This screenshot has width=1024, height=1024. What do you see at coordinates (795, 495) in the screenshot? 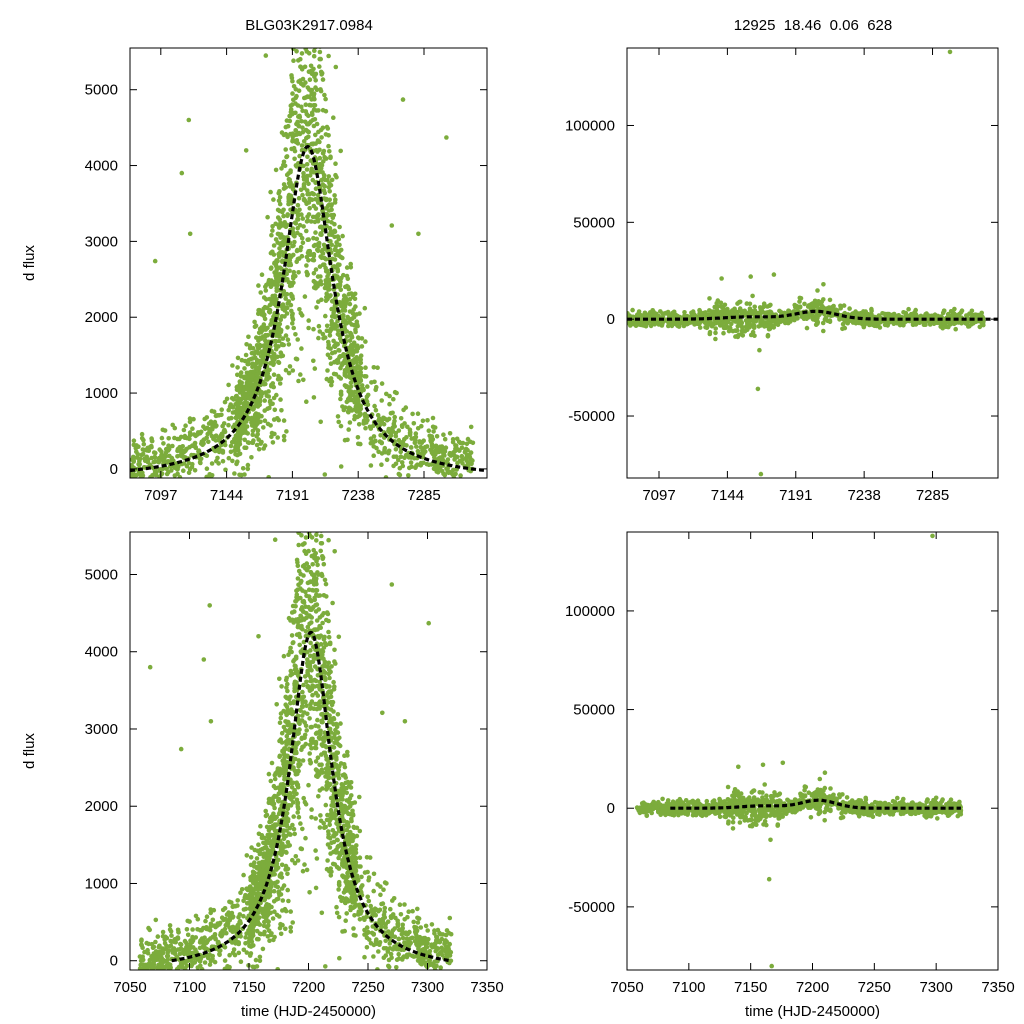
I see `x-tick-label: 7191` at bounding box center [795, 495].